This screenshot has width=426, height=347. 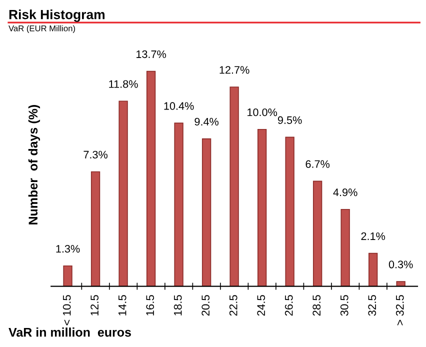 I want to click on chart-subtitle: VaR (EUR Million), so click(x=41, y=29).